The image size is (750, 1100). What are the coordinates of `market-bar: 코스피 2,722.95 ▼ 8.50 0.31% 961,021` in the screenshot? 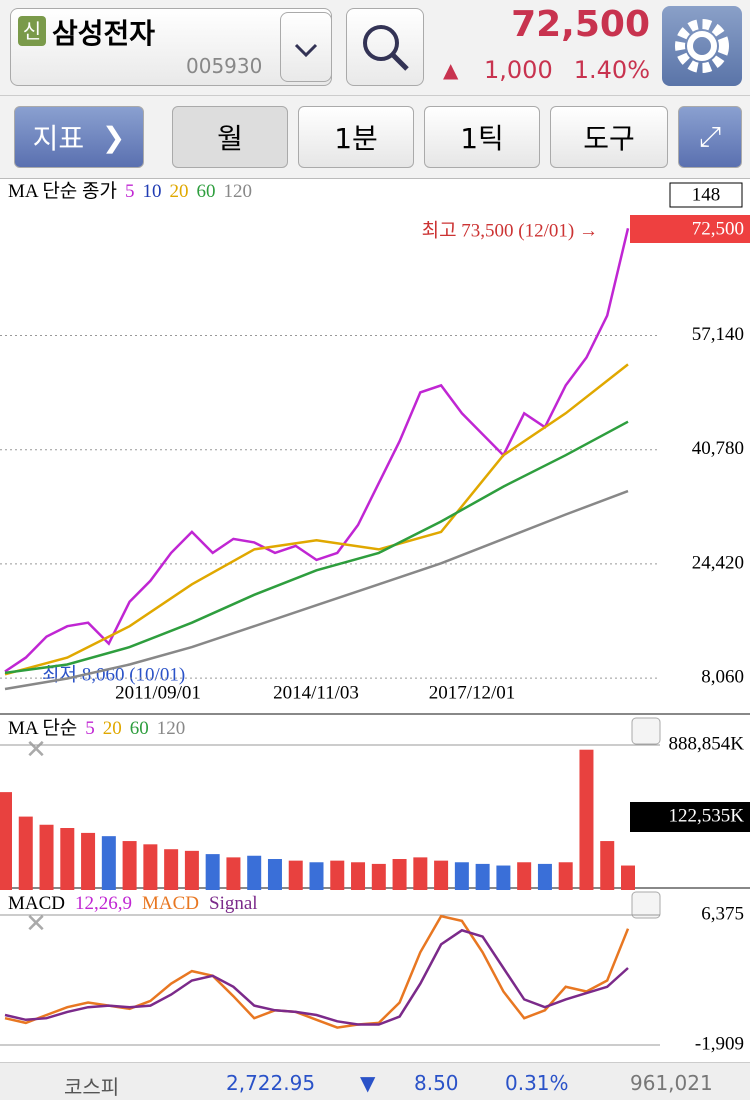 It's located at (375, 1081).